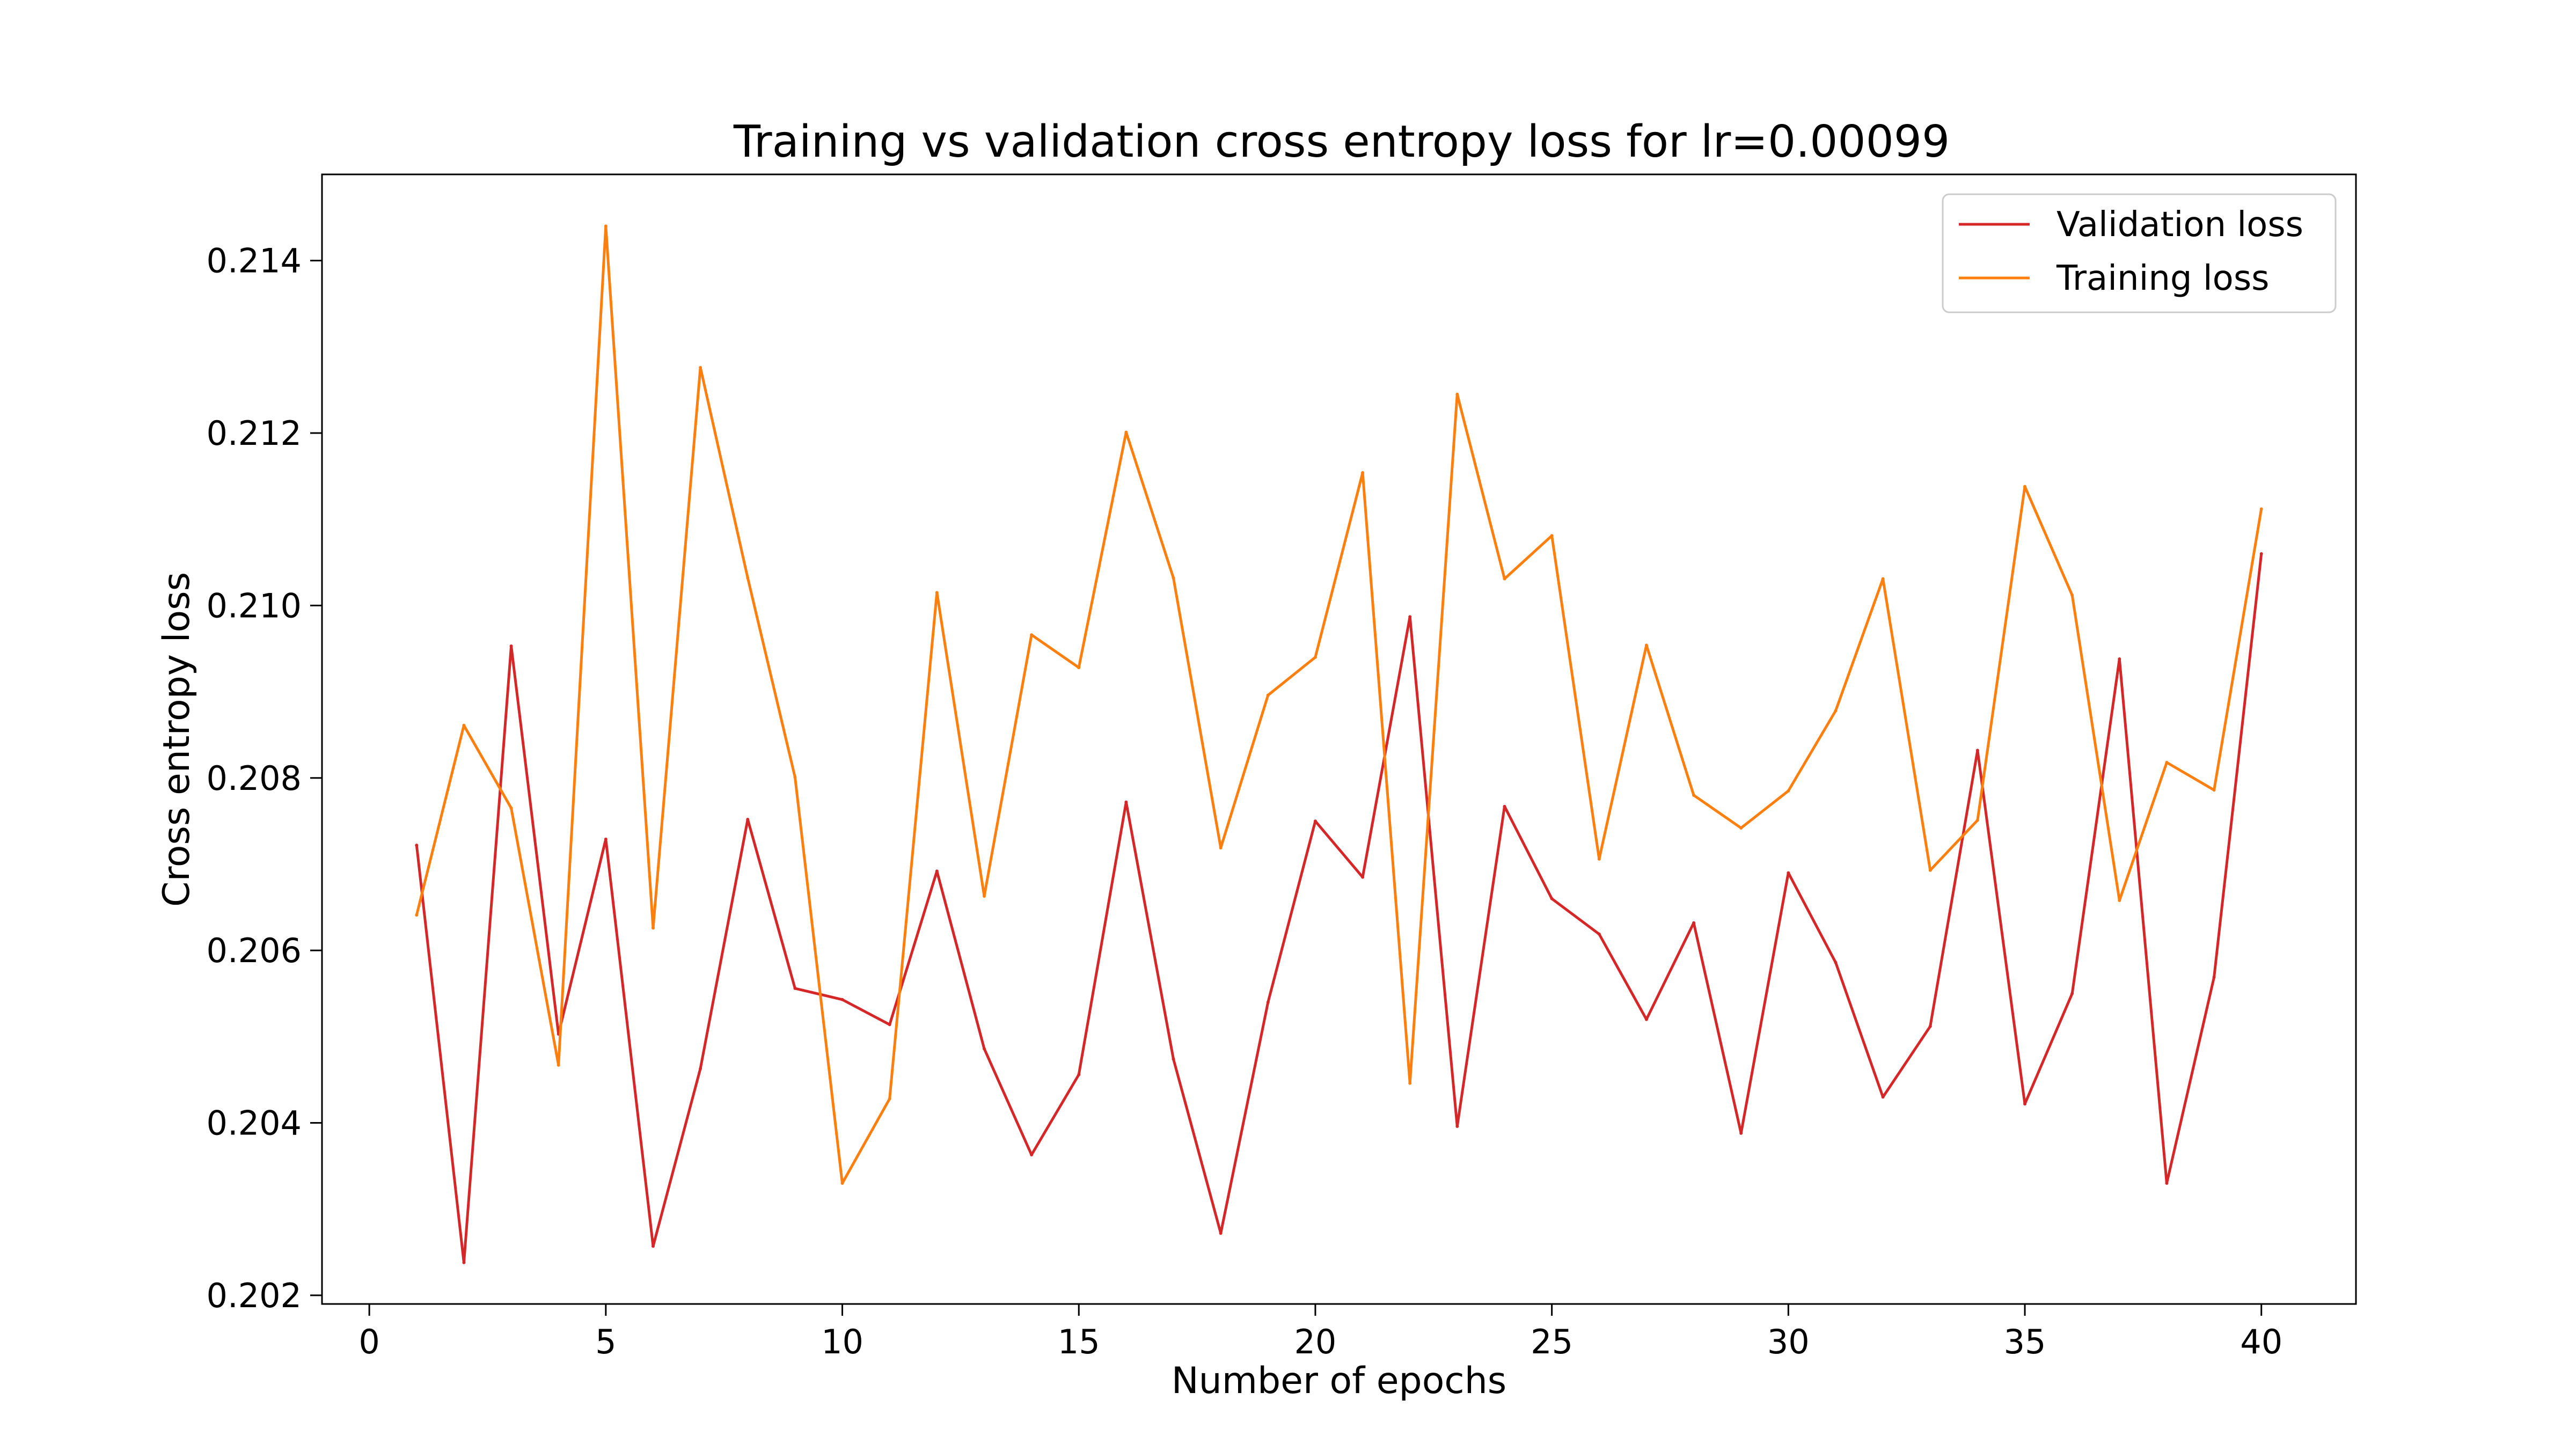 The height and width of the screenshot is (1451, 2576). Describe the element at coordinates (177, 740) in the screenshot. I see `y-axis-label: Cross entropy loss` at that location.